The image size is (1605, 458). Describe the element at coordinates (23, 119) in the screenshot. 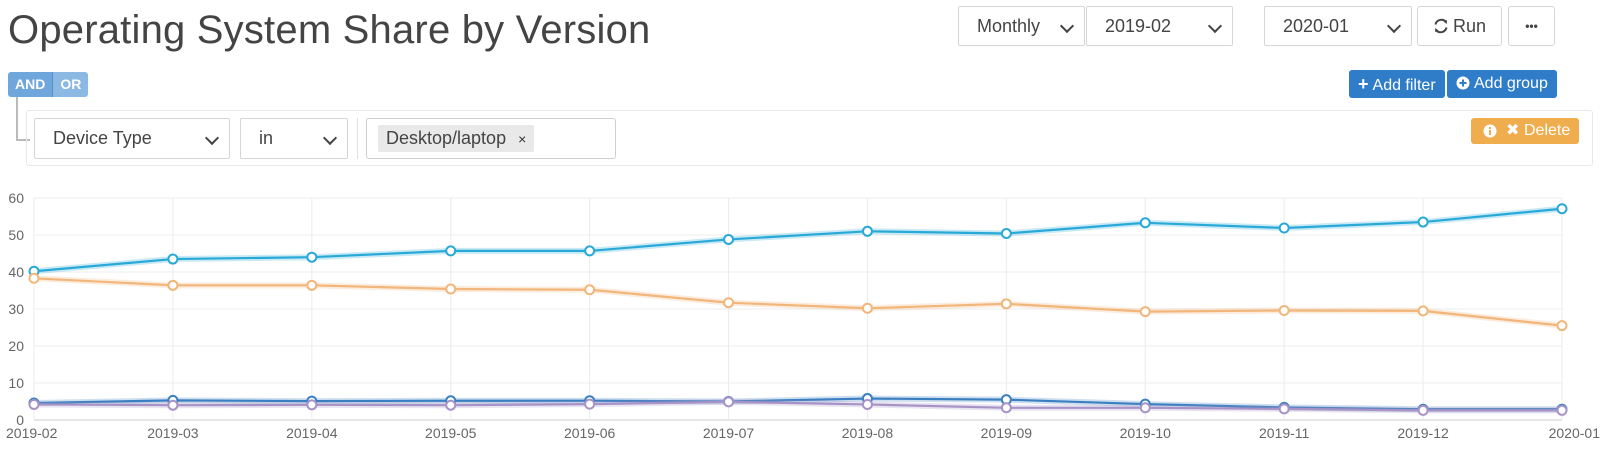

I see `group-connector` at that location.